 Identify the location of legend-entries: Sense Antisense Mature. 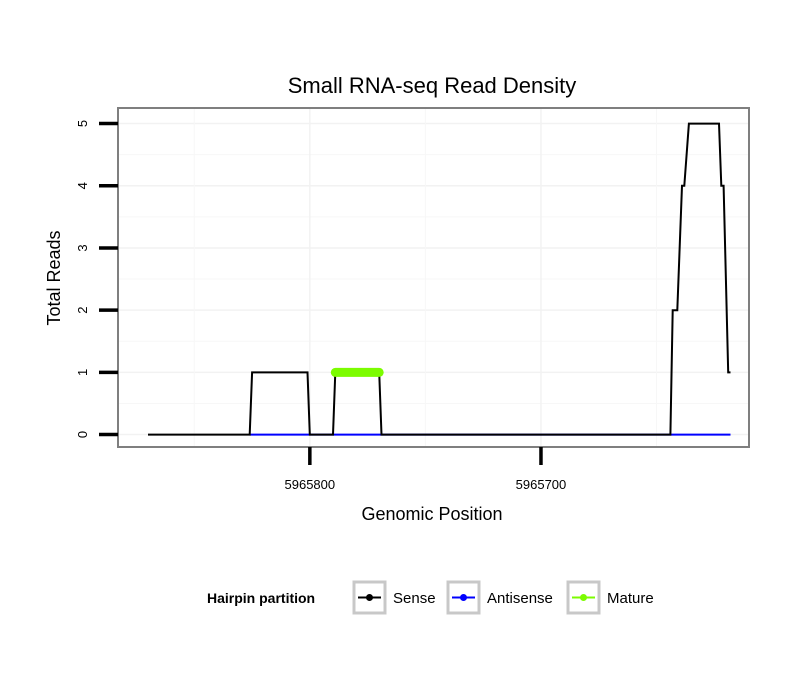
(503, 597).